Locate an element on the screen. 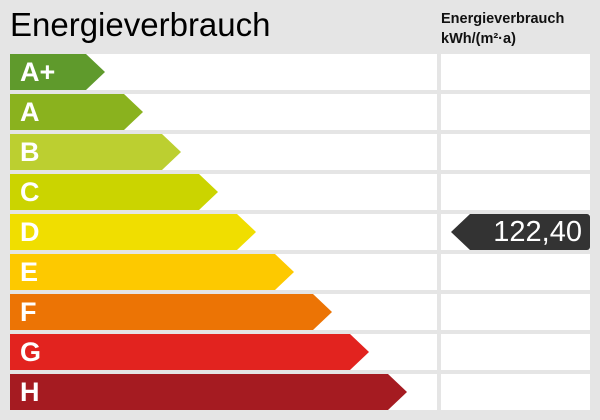 This screenshot has width=600, height=420. column-header-unit: kWh/(m²·a) is located at coordinates (478, 39).